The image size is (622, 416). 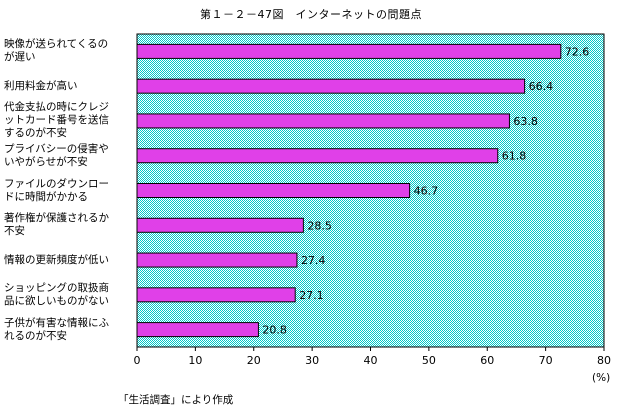 I want to click on x-axis-tick-label: 20, so click(x=254, y=360).